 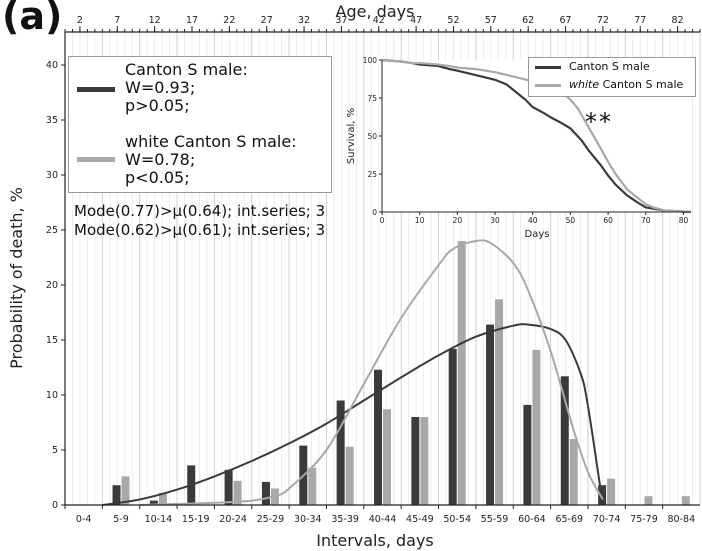 I want to click on inset-x-tick-label: 60, so click(x=608, y=220).